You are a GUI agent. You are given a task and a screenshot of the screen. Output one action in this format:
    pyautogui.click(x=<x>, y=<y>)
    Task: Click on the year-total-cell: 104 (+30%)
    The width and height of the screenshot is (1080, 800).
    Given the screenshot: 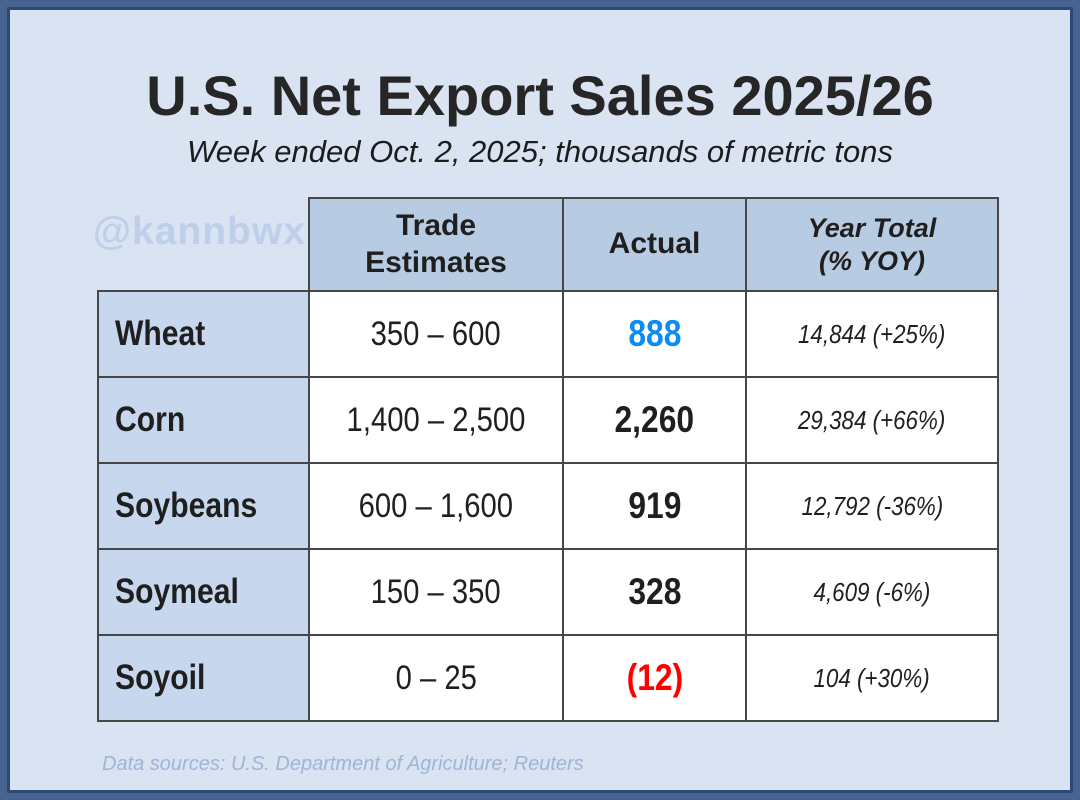 What is the action you would take?
    pyautogui.click(x=872, y=678)
    